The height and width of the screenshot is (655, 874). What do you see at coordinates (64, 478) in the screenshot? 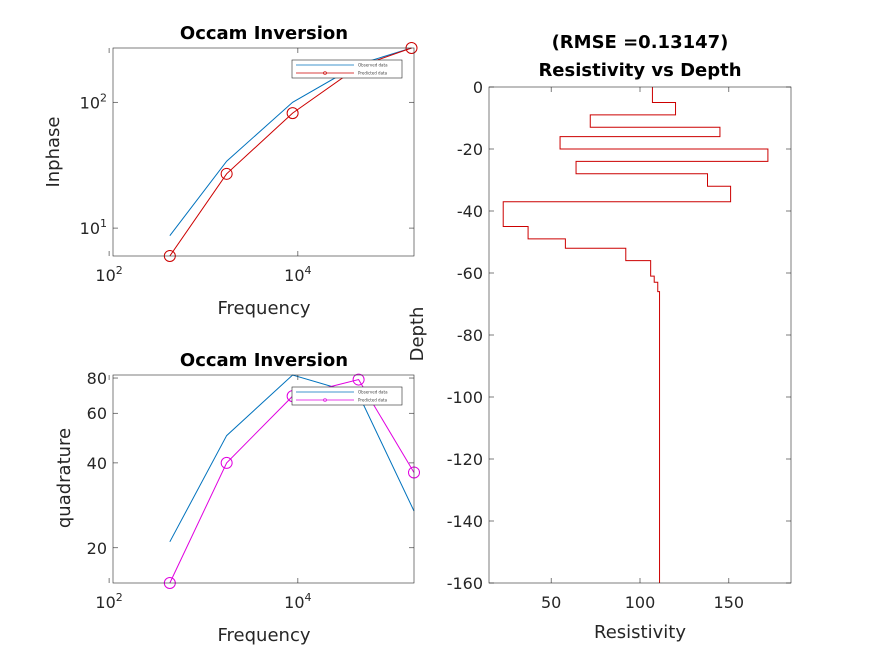
I see `quadrature-y-axis-label: quadrature` at bounding box center [64, 478].